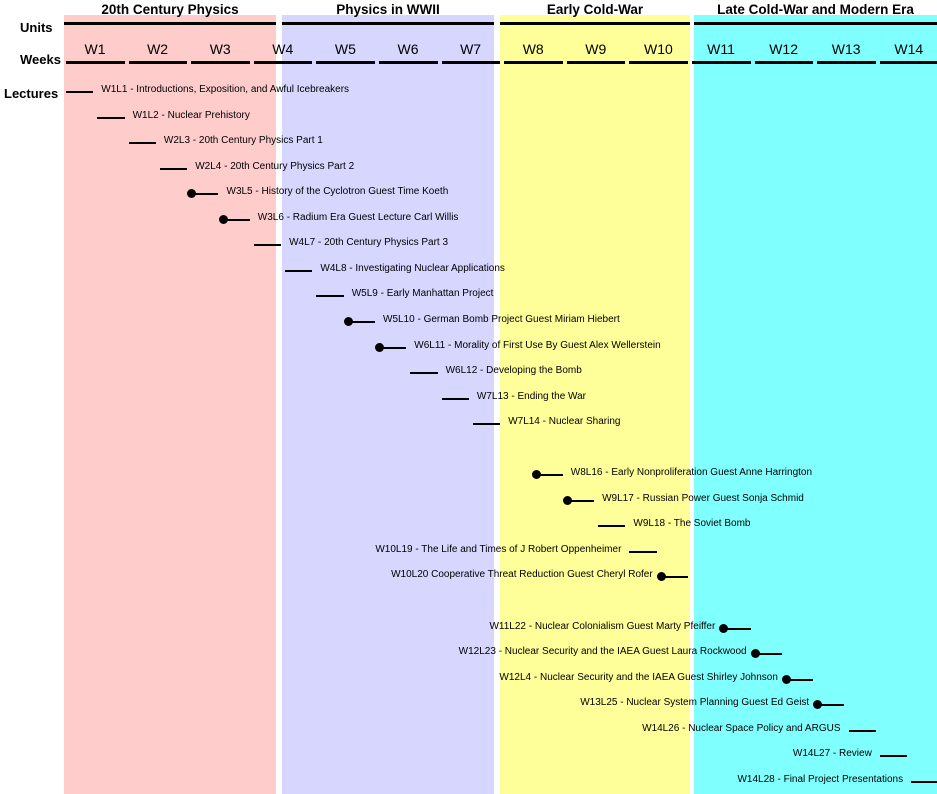  I want to click on lecture-row: W4L7 - 20th Century Physics Part 3, so click(468, 244).